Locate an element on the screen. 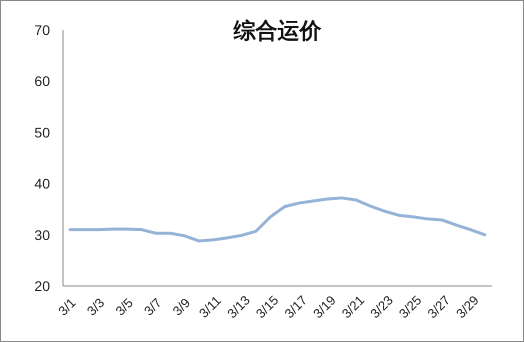  x-tick-label: 3/1 is located at coordinates (67, 307).